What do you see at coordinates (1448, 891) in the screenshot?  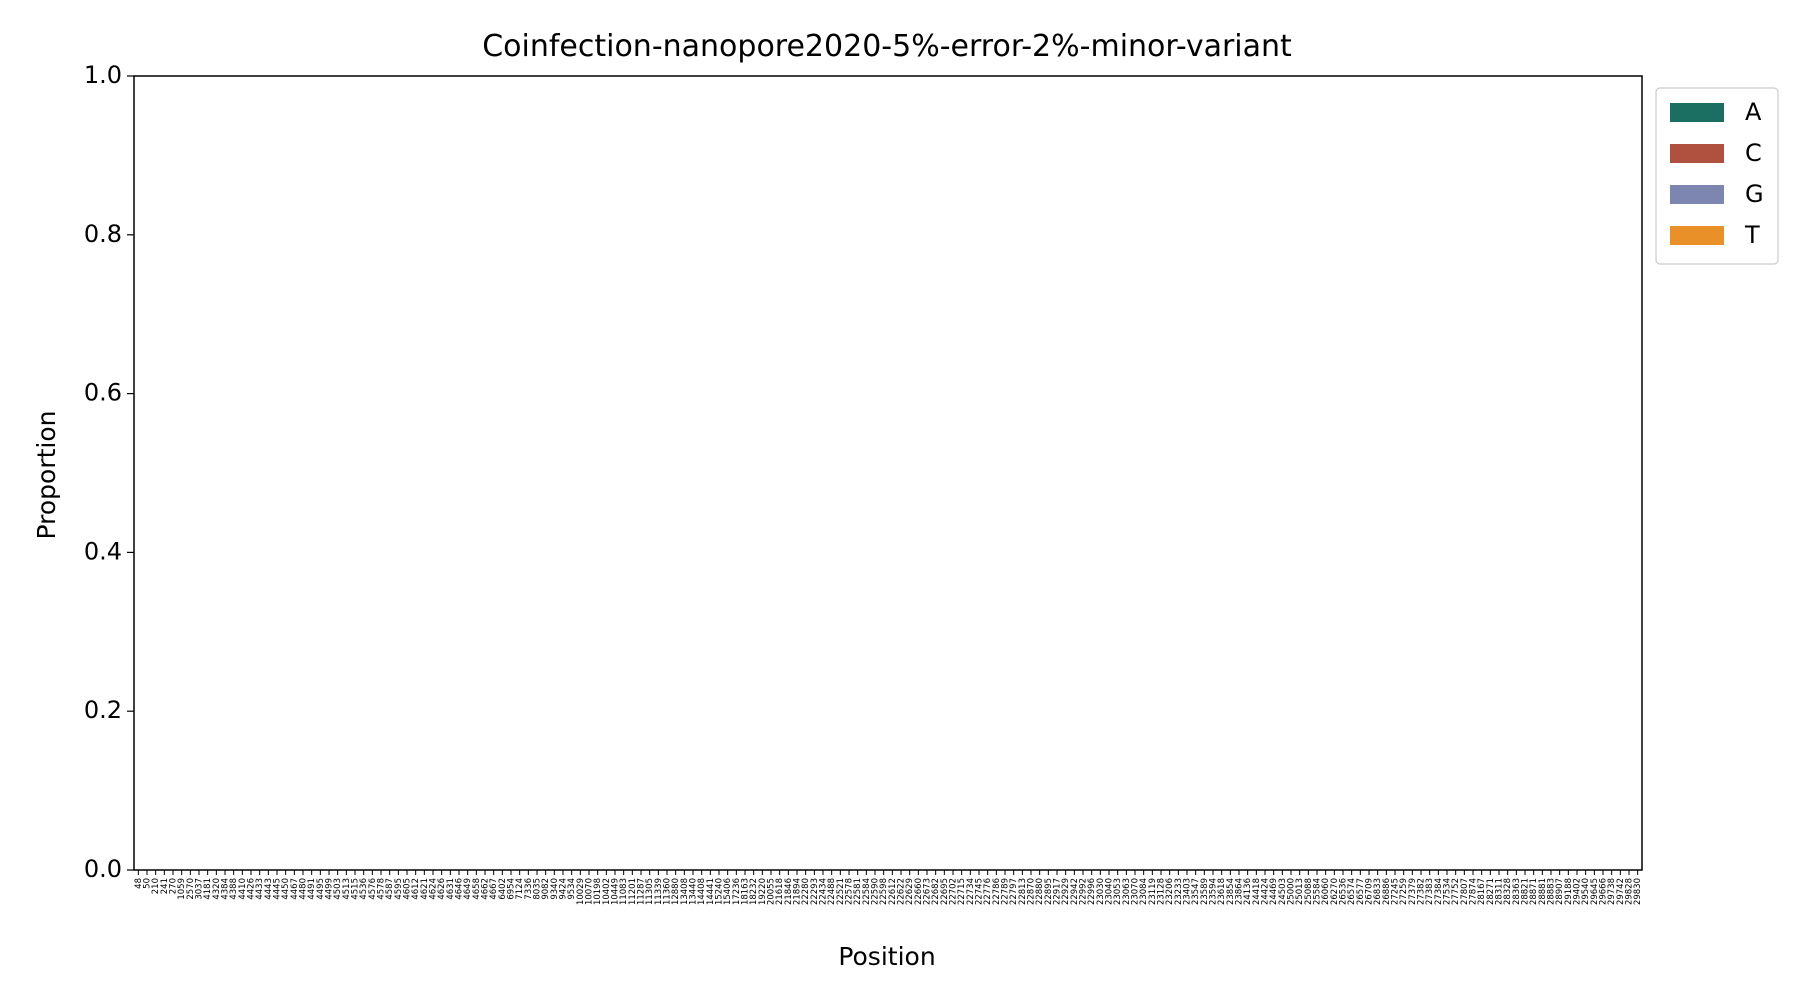 I see `x-tick-label: 27534` at bounding box center [1448, 891].